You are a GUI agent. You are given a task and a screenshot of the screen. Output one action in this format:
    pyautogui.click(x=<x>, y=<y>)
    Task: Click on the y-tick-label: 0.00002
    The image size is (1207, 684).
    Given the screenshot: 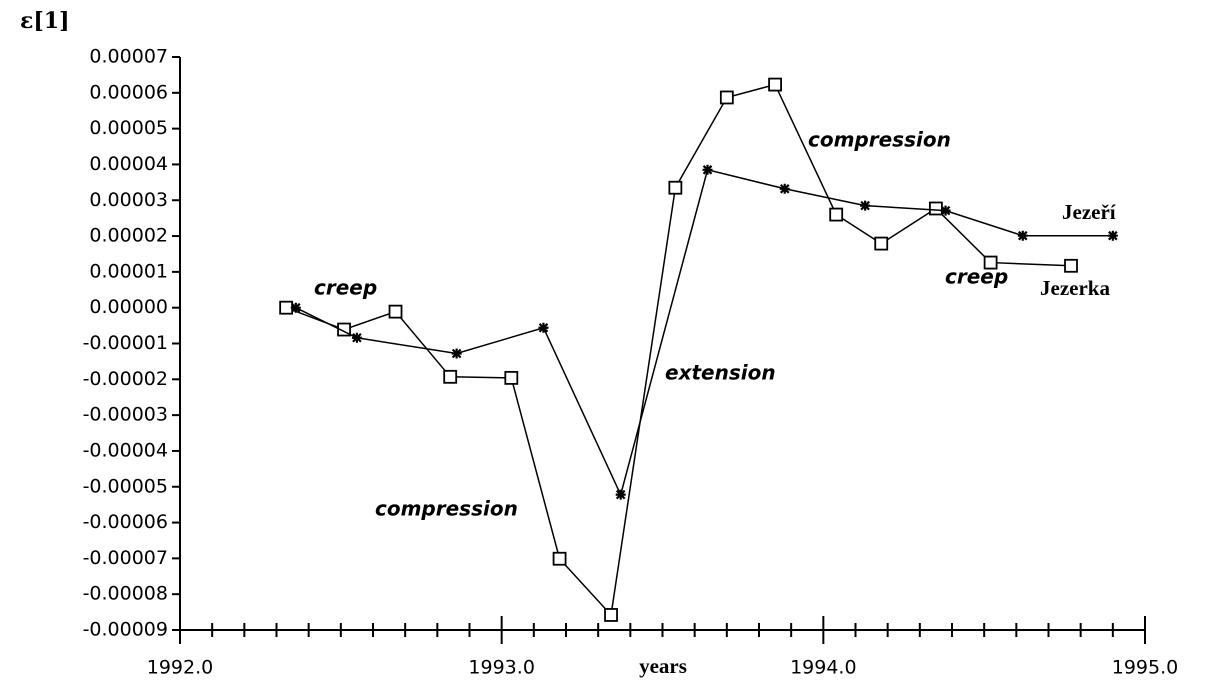 What is the action you would take?
    pyautogui.click(x=128, y=236)
    